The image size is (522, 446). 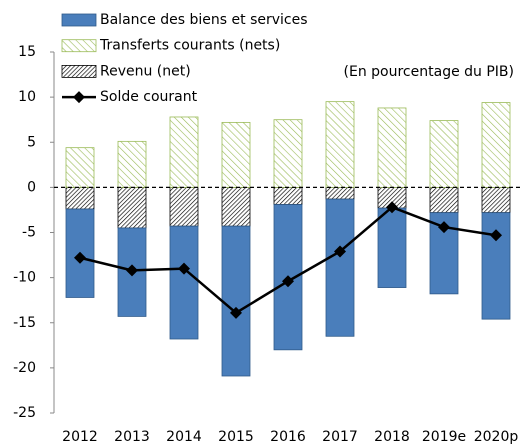 What do you see at coordinates (29, 233) in the screenshot?
I see `y-tick-label: -5` at bounding box center [29, 233].